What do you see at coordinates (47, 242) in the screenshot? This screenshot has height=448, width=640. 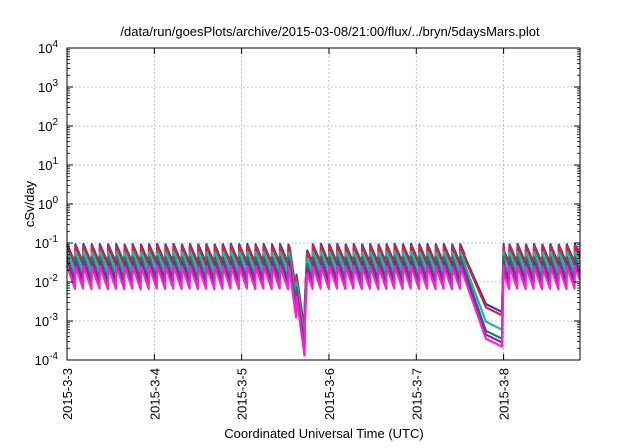 I see `y-tick-label: 10⁻¹` at bounding box center [47, 242].